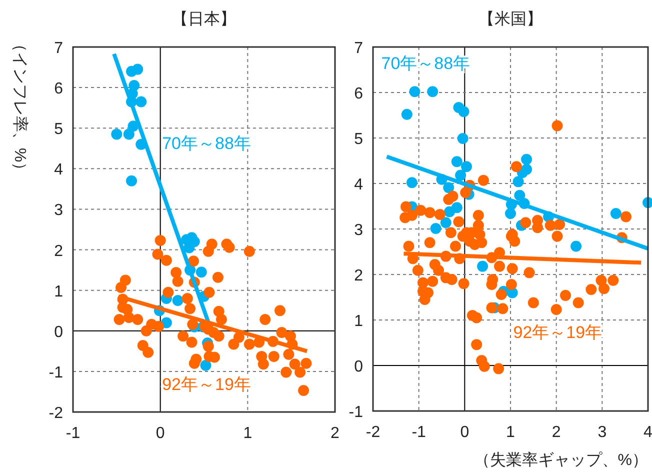  What do you see at coordinates (648, 432) in the screenshot?
I see `x-tick-label: 4` at bounding box center [648, 432].